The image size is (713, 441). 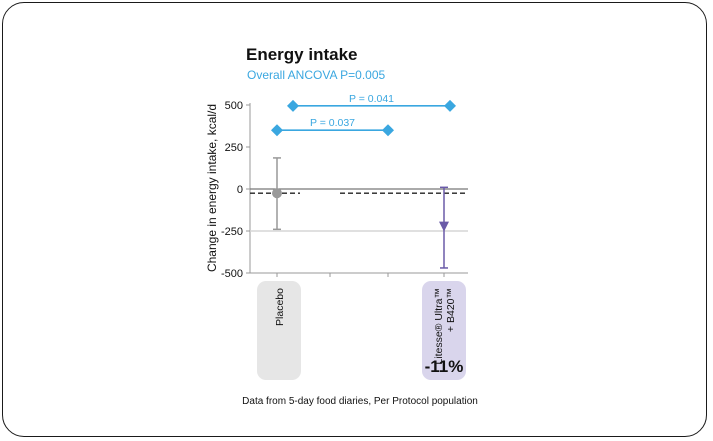 I want to click on percent-change-label: -11%, so click(x=444, y=366).